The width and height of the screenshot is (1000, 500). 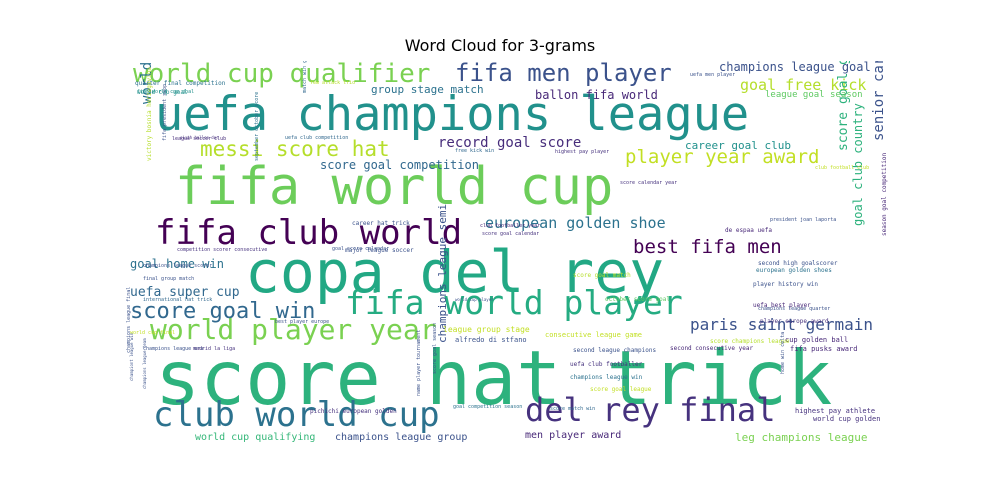 What do you see at coordinates (169, 279) in the screenshot?
I see `cloud-word: final group match` at bounding box center [169, 279].